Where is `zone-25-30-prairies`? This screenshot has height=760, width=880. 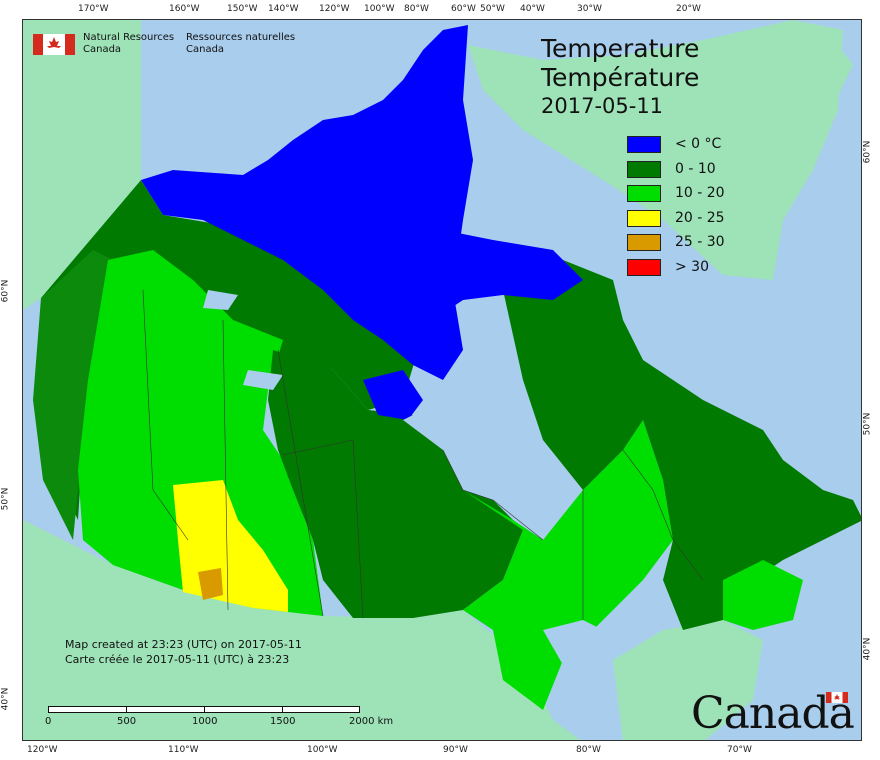
zone-25-30-prairies is located at coordinates (210, 584).